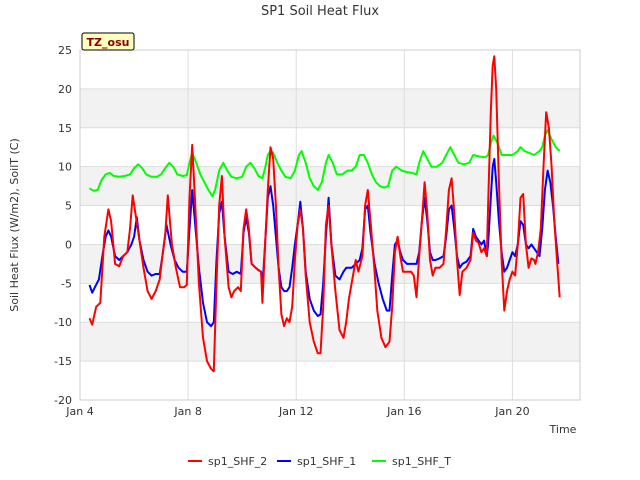  I want to click on y-tick-label: -20, so click(63, 400).